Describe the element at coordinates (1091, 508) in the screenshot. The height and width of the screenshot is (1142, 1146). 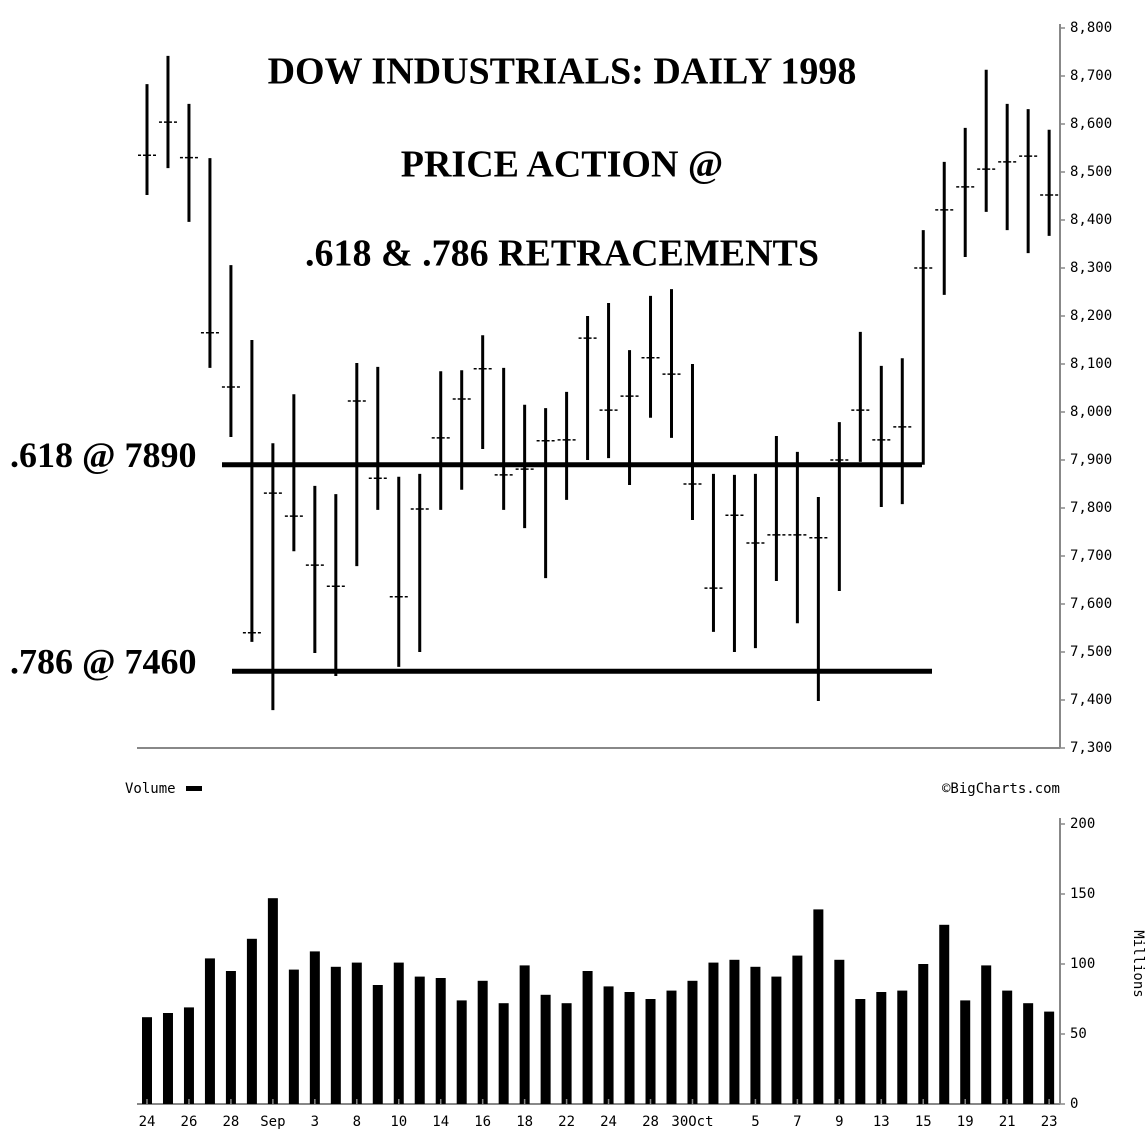
I see `y-tick-label: 7,800` at that location.